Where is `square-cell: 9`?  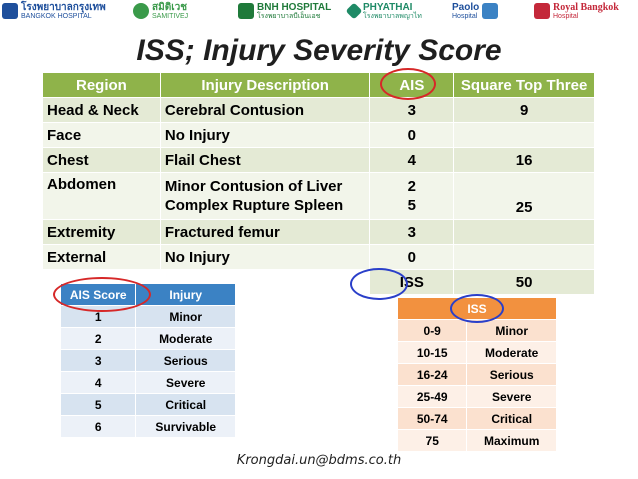
square-cell: 9 is located at coordinates (524, 110).